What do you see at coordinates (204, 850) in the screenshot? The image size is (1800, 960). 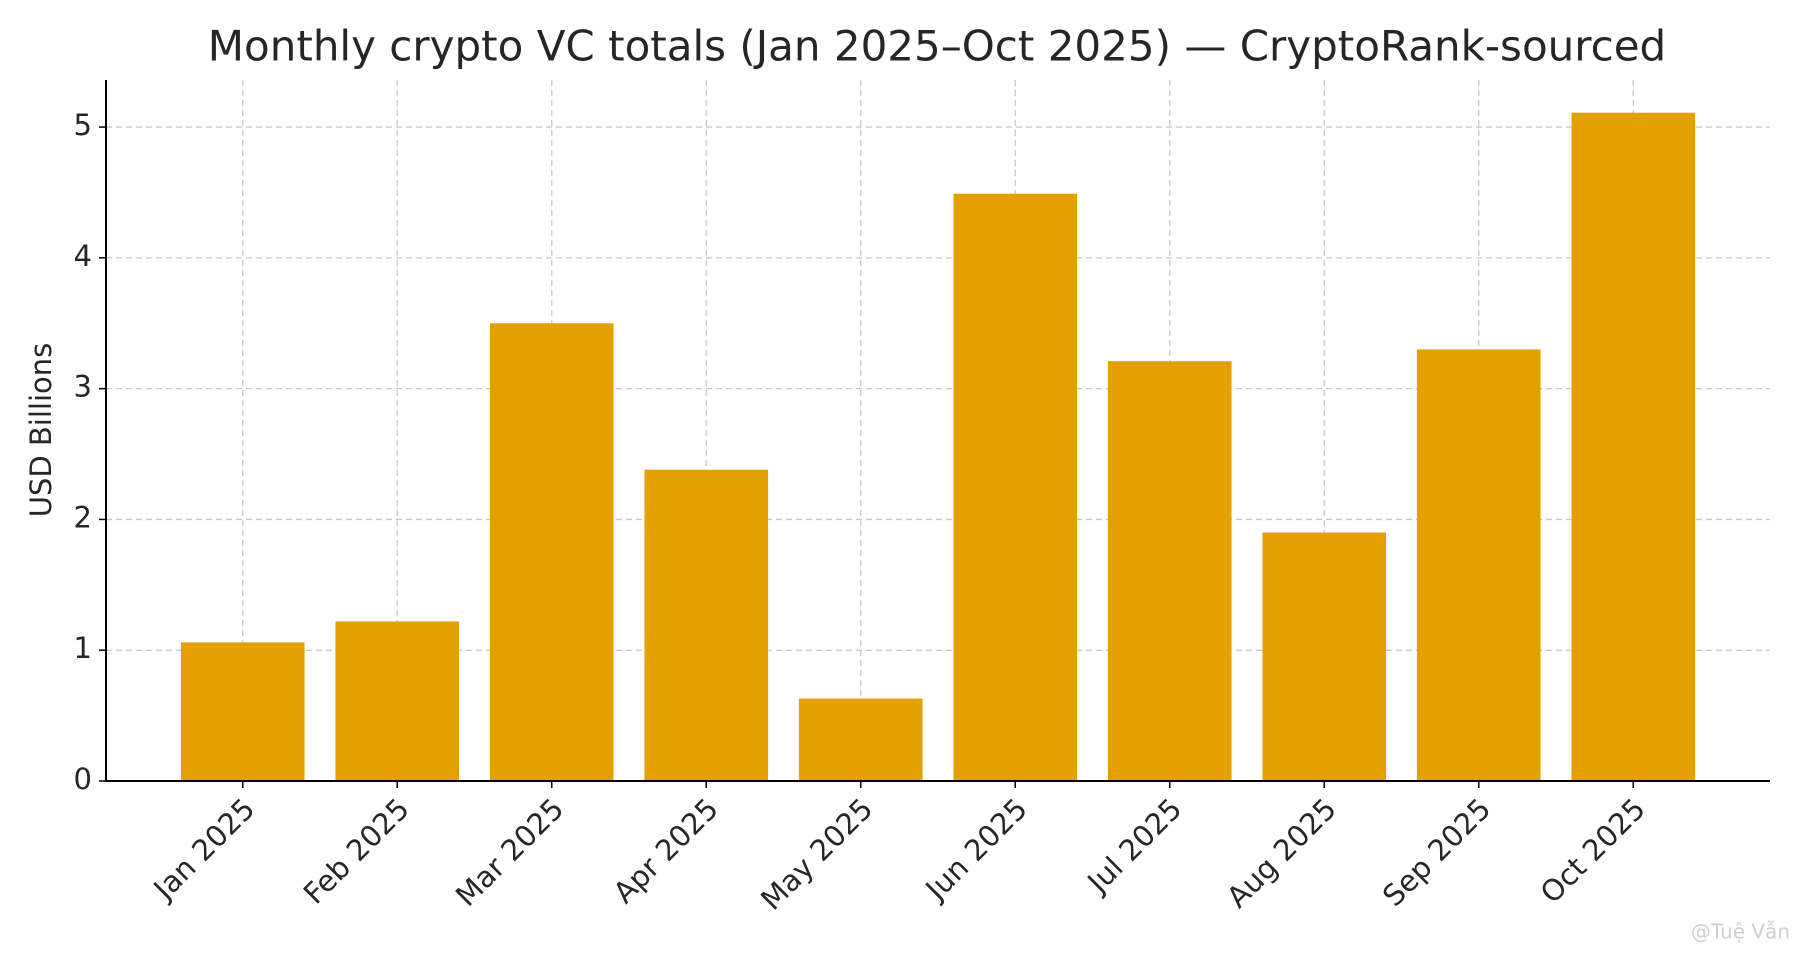 I see `x-tick-label: Jan 2025` at bounding box center [204, 850].